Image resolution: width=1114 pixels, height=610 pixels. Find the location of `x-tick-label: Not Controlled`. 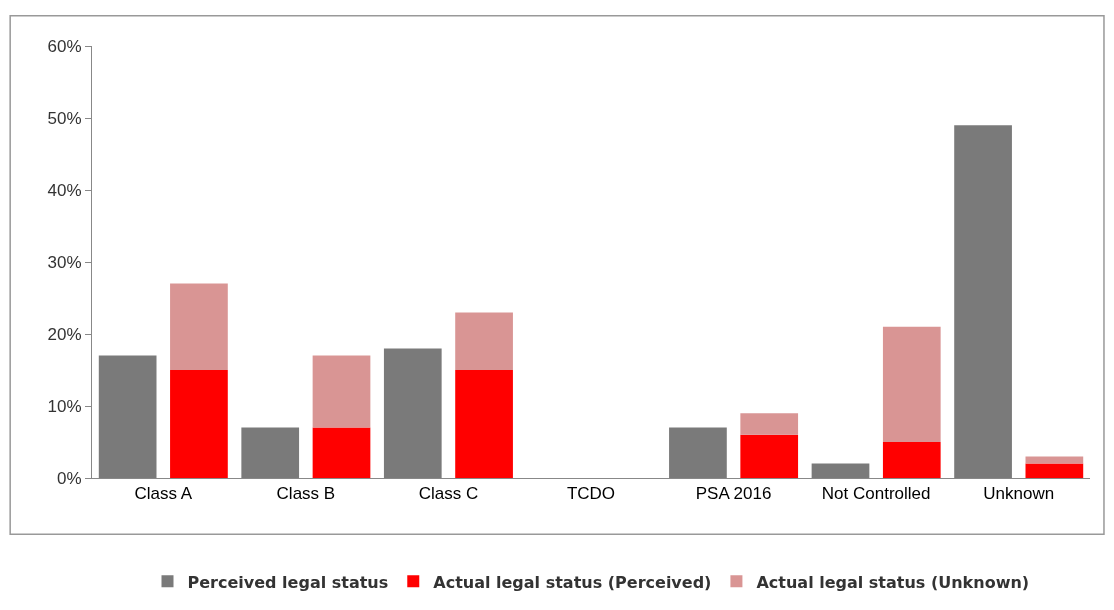

x-tick-label: Not Controlled is located at coordinates (876, 494).